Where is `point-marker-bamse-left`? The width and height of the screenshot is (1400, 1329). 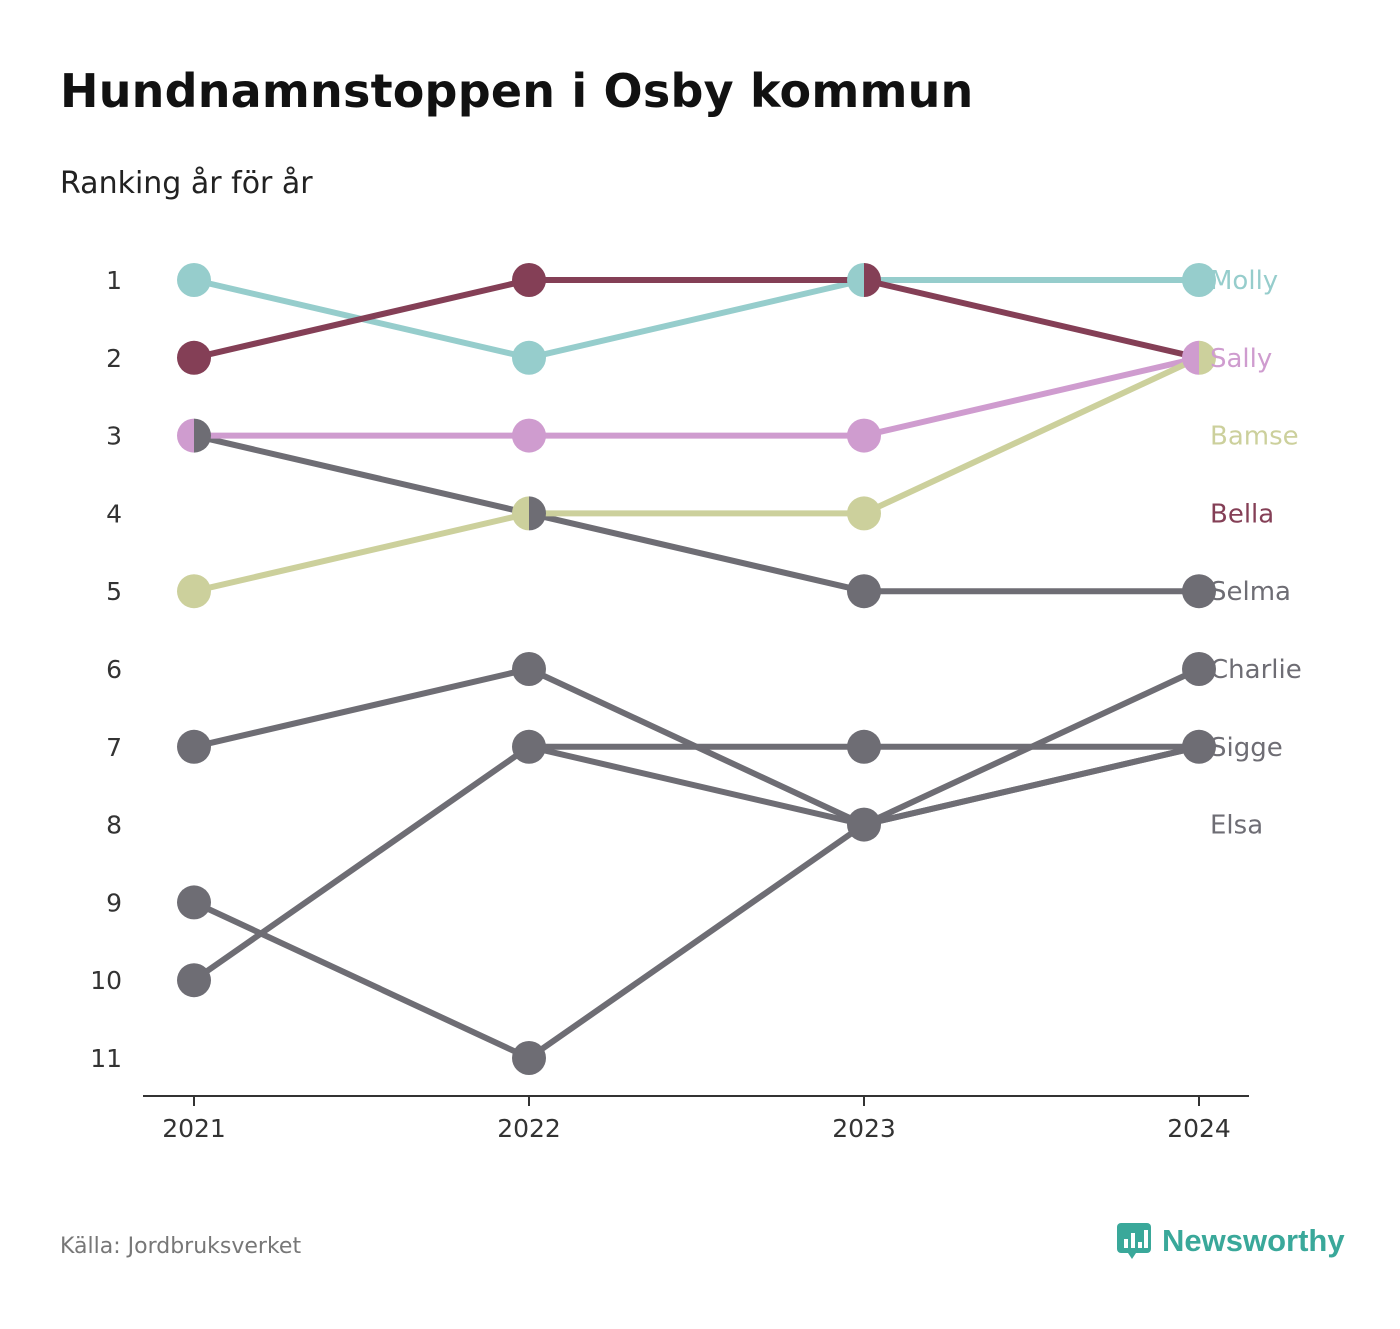 point-marker-bamse-left is located at coordinates (520, 513).